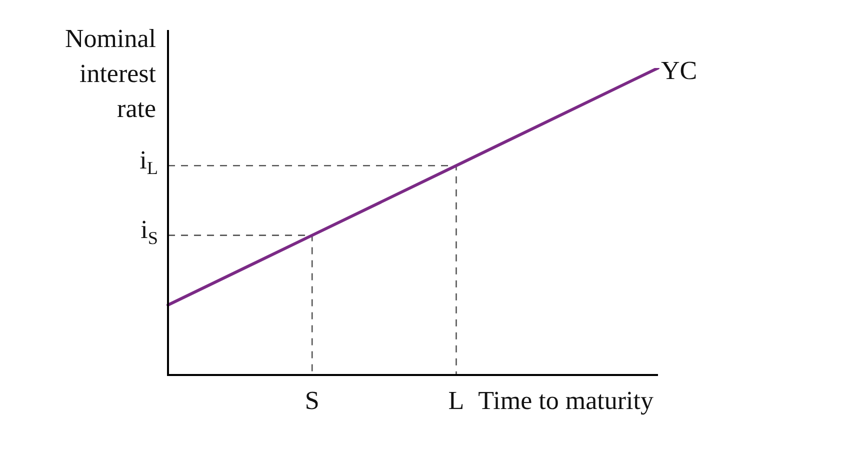 Image resolution: width=854 pixels, height=450 pixels. What do you see at coordinates (679, 70) in the screenshot?
I see `series-label: YC` at bounding box center [679, 70].